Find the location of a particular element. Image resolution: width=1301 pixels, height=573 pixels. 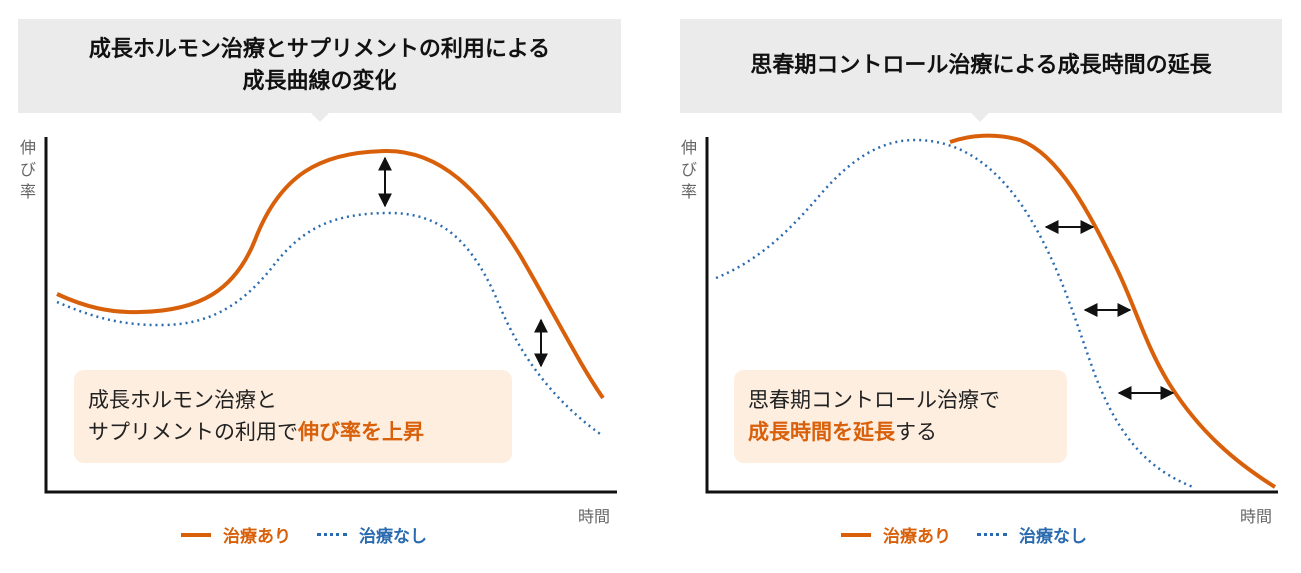

right-callout-line2: する is located at coordinates (916, 432).